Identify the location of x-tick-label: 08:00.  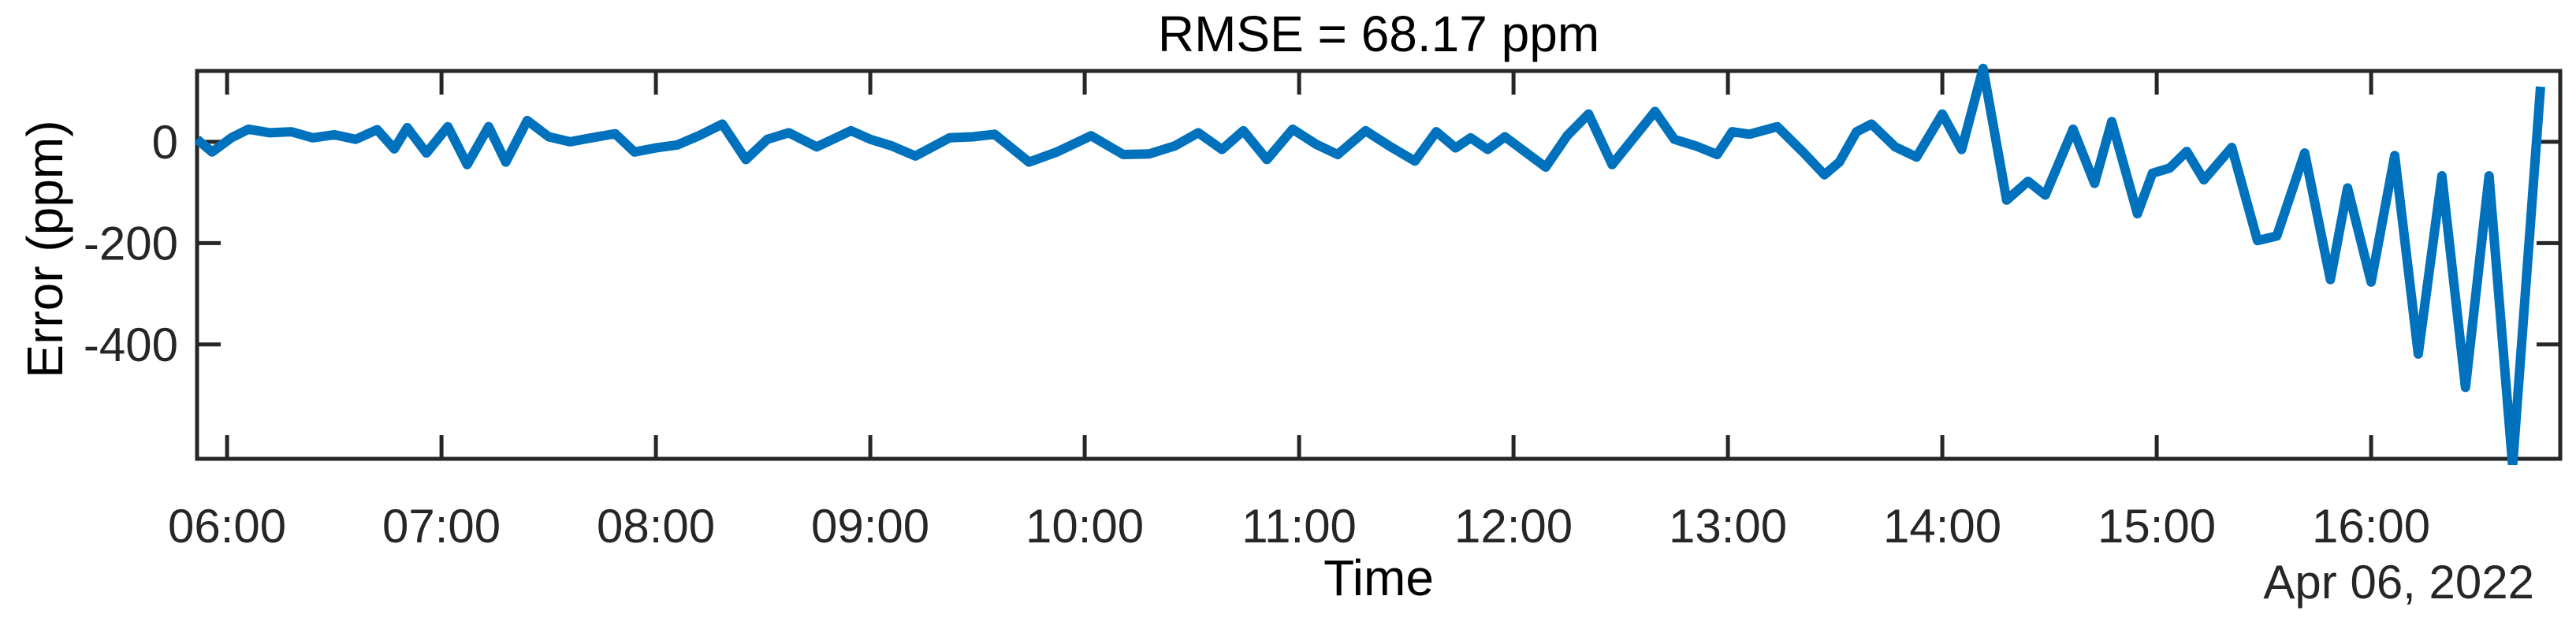
(656, 526).